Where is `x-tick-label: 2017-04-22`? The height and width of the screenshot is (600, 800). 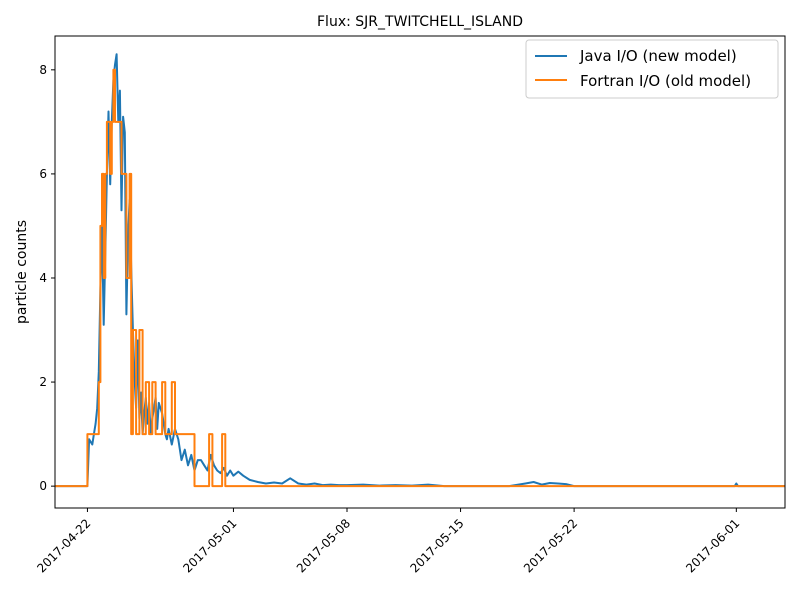 x-tick-label: 2017-04-22 is located at coordinates (63, 545).